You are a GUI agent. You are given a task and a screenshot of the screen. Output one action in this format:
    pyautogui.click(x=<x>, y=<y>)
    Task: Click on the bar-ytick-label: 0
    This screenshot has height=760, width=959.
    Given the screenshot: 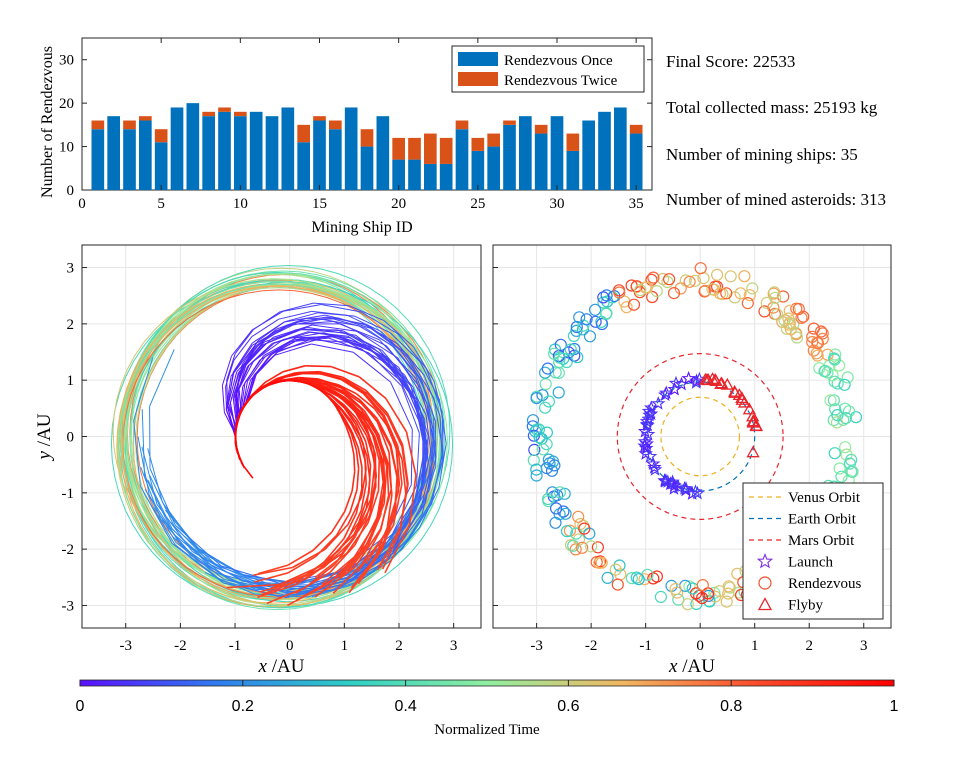 What is the action you would take?
    pyautogui.click(x=71, y=191)
    